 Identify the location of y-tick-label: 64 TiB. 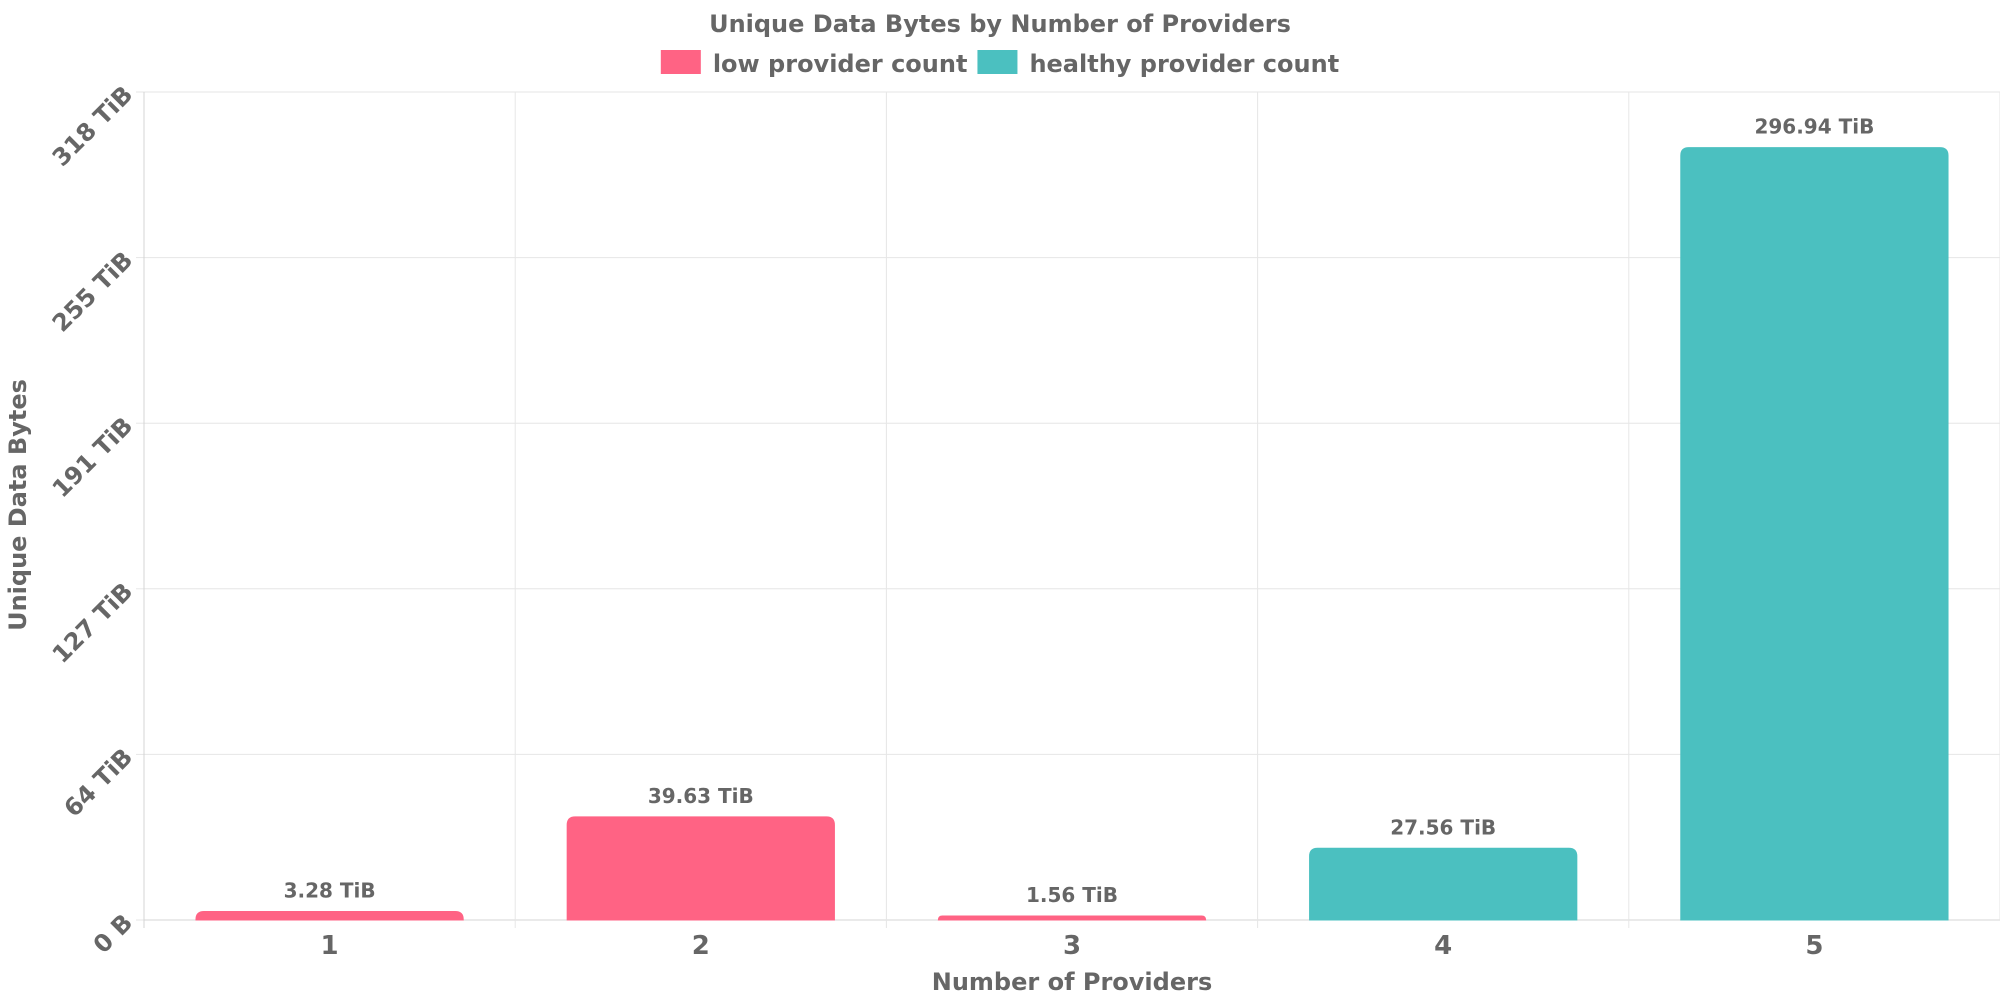
(99, 783).